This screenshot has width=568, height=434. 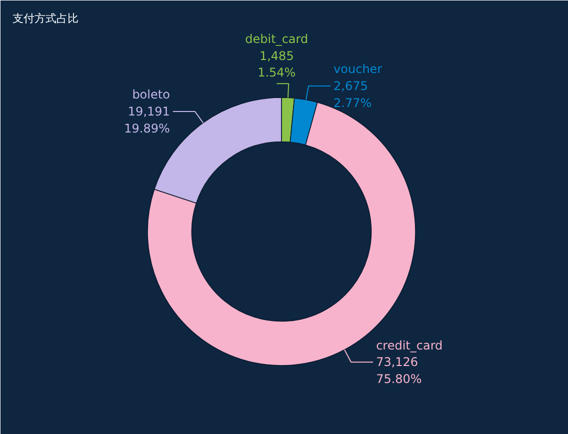 I want to click on slice-label: boleto, so click(x=151, y=95).